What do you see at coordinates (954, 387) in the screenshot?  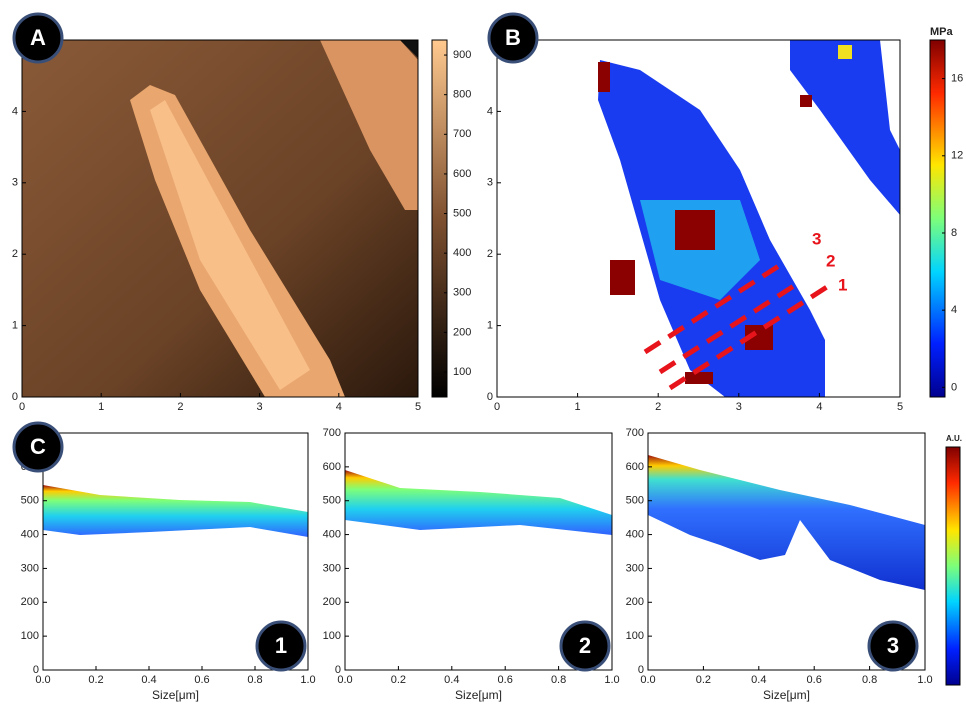 I see `colorbar-tick-label: 0` at bounding box center [954, 387].